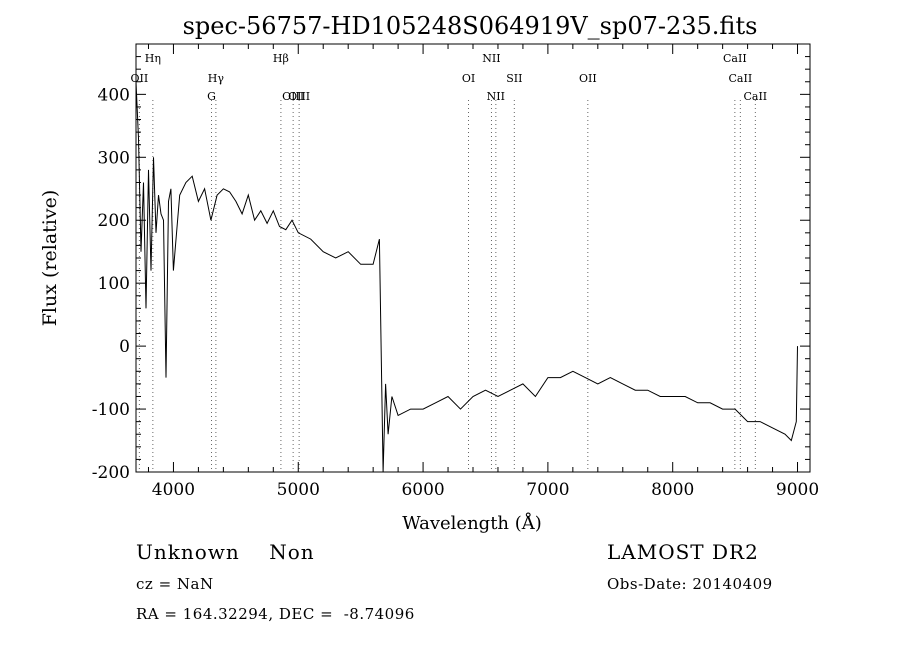  Describe the element at coordinates (797, 490) in the screenshot. I see `x-tick-label: 9000` at that location.